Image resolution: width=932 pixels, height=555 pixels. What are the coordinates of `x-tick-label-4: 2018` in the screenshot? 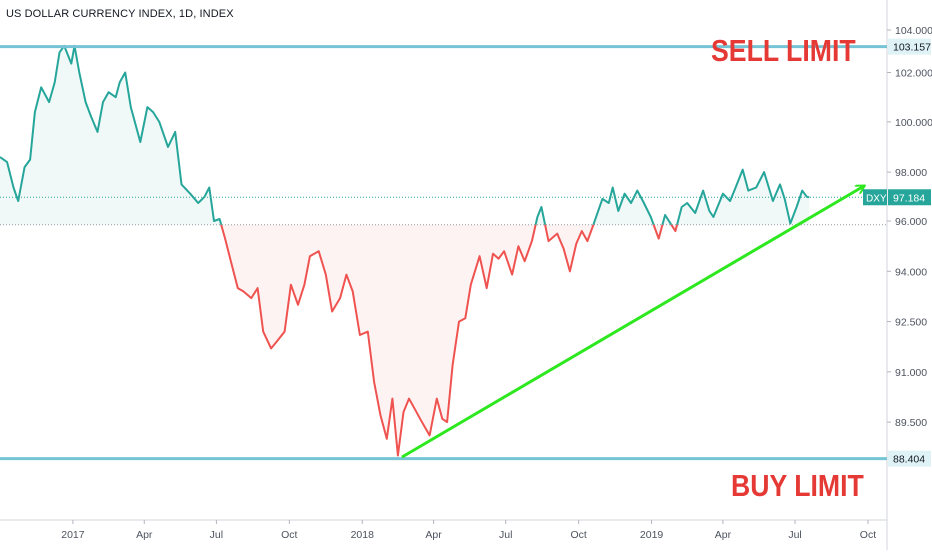 It's located at (363, 535).